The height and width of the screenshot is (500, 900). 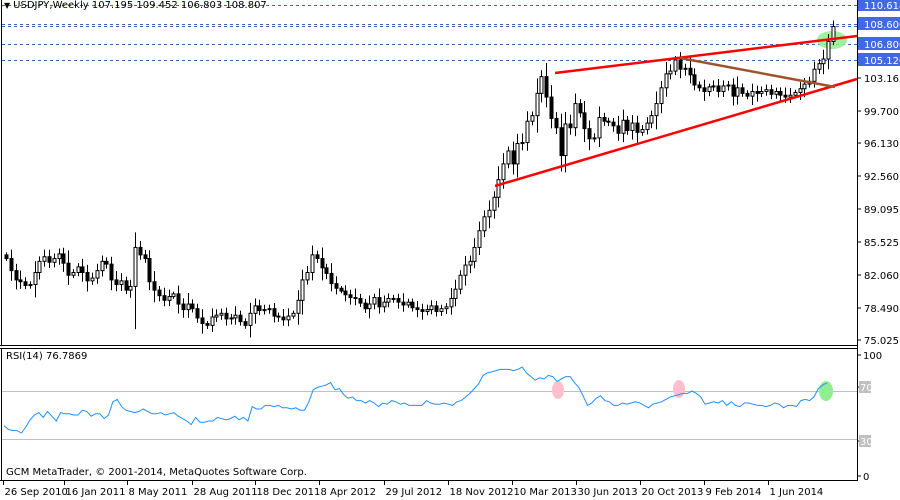 I want to click on time-label: 18 Dec 2011, so click(x=289, y=492).